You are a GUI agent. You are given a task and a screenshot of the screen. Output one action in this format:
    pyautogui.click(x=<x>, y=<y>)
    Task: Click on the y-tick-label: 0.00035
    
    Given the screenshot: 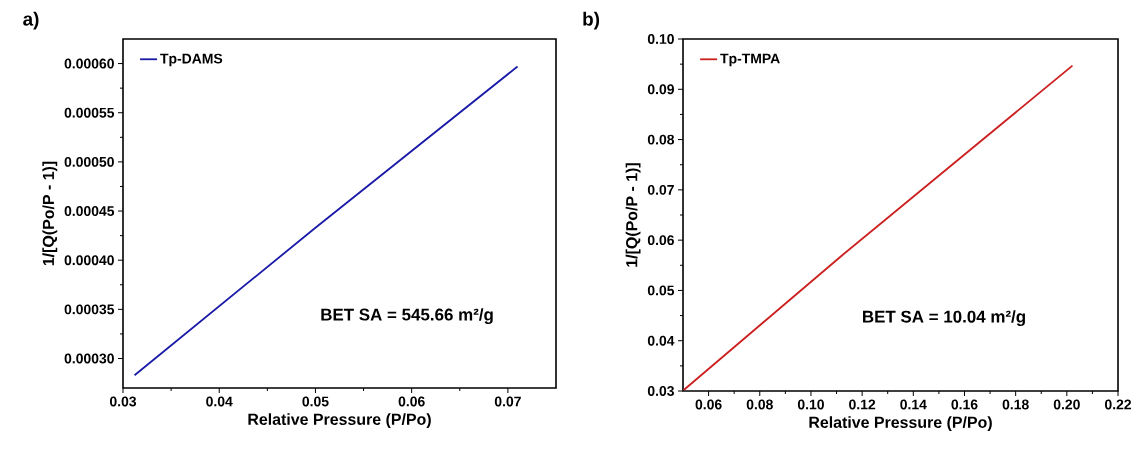 What is the action you would take?
    pyautogui.click(x=89, y=309)
    